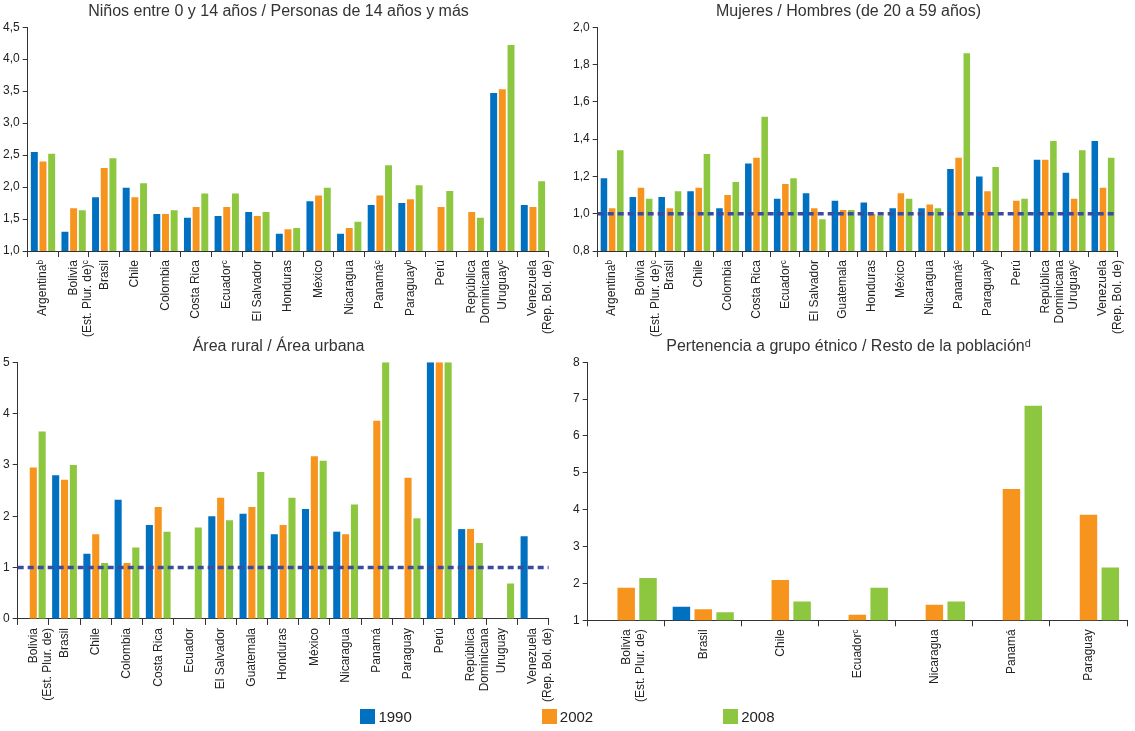  What do you see at coordinates (581, 101) in the screenshot?
I see `y-tick-label: 1,6` at bounding box center [581, 101].